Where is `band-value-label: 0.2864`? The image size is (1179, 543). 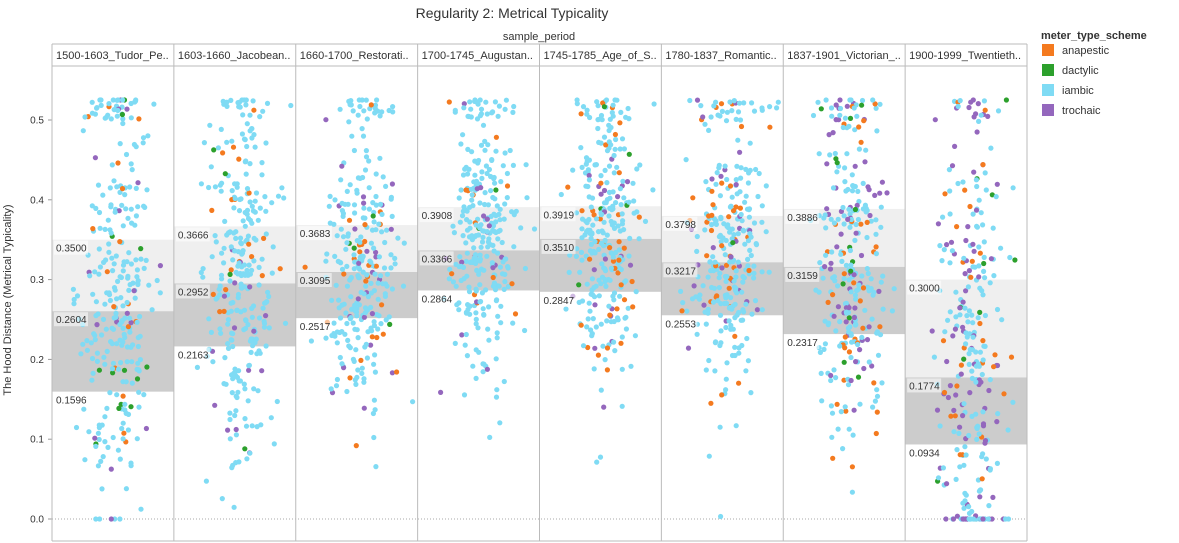 band-value-label: 0.2864 is located at coordinates (437, 299).